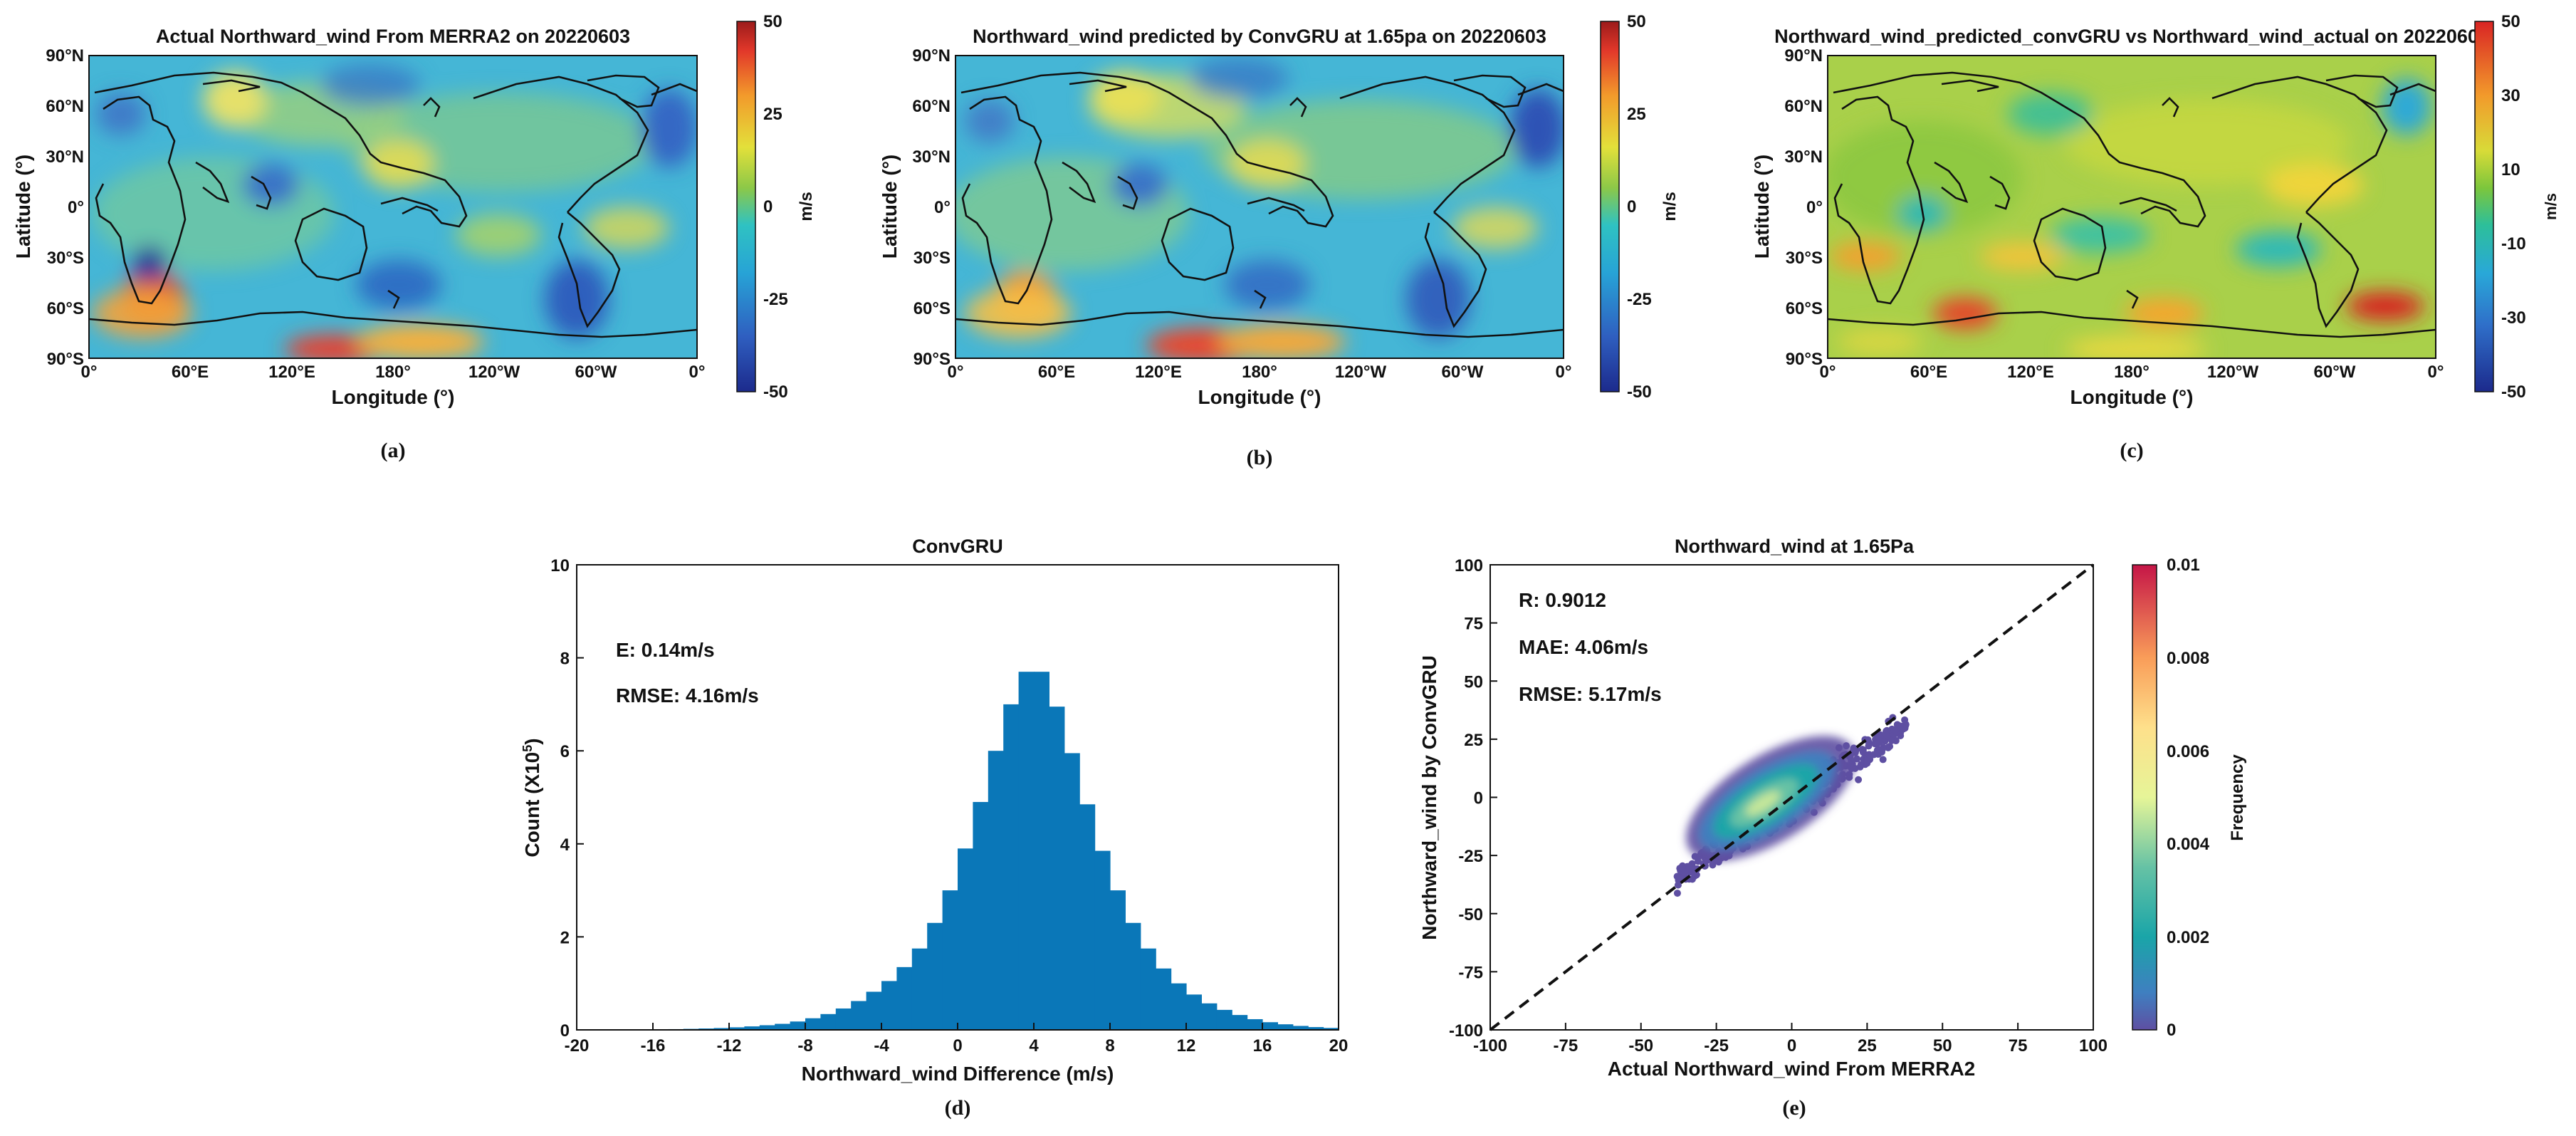 The image size is (2576, 1136). Describe the element at coordinates (1470, 857) in the screenshot. I see `panel-e-ytick-label: -25` at that location.